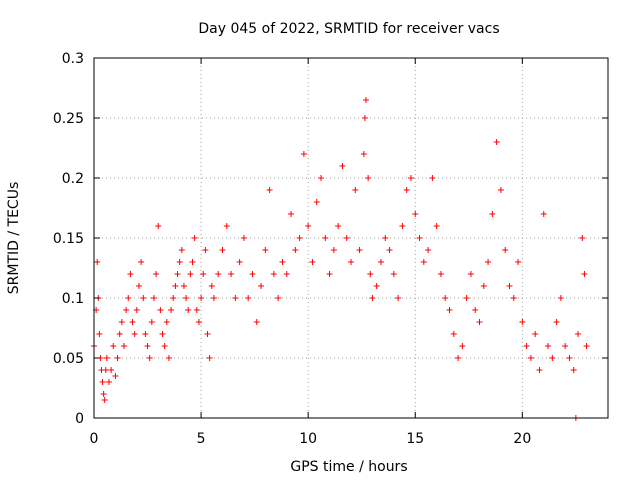 The height and width of the screenshot is (480, 640). What do you see at coordinates (201, 439) in the screenshot?
I see `x-tick-label: 5` at bounding box center [201, 439].